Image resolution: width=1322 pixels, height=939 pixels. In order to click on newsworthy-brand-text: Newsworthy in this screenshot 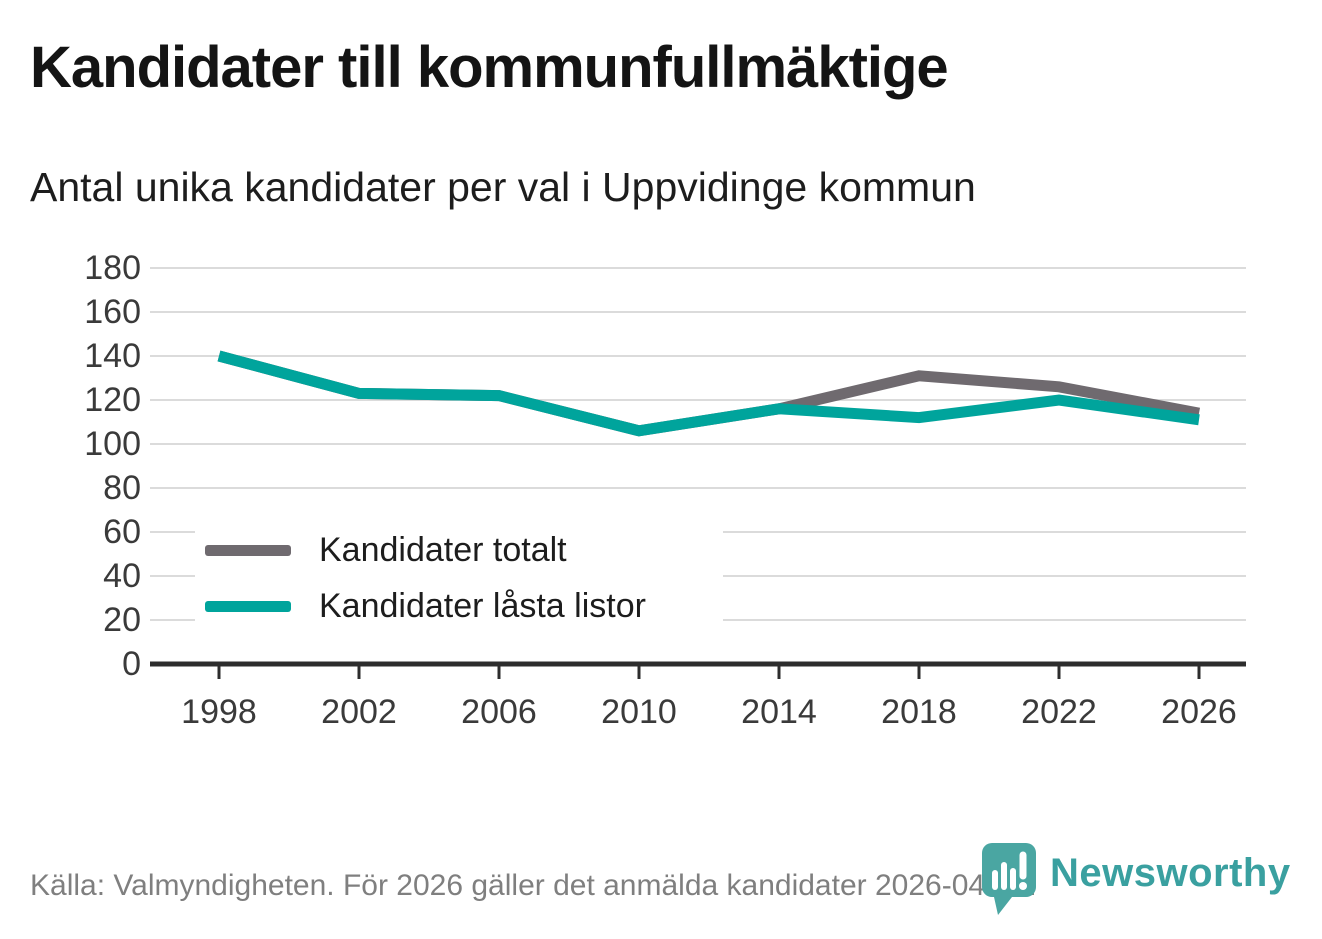, I will do `click(1170, 873)`.